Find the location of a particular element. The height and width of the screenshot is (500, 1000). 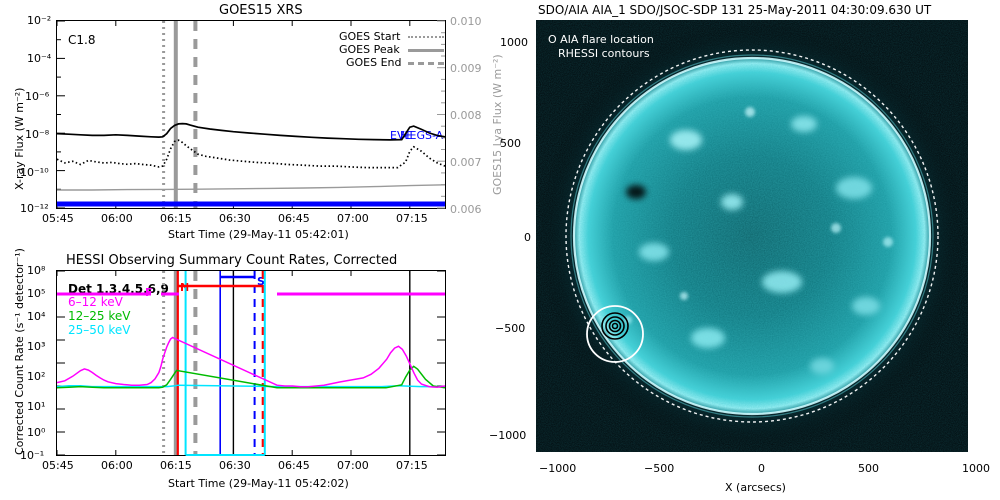

goes-plot-frame is located at coordinates (251, 114).